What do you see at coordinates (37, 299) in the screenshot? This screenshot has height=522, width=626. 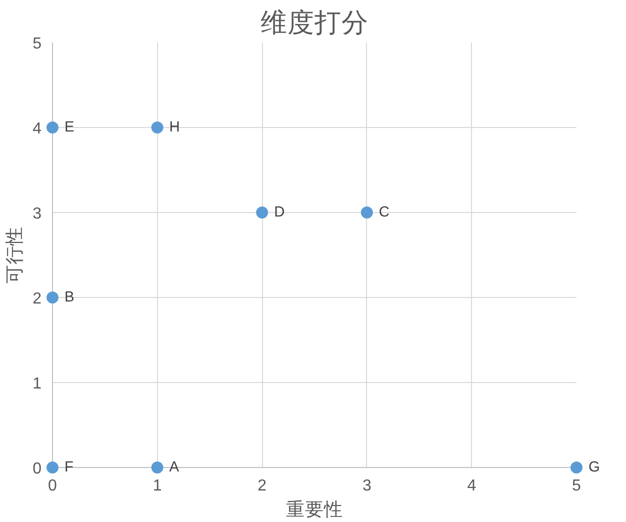 I see `y-tick-label: 2` at bounding box center [37, 299].